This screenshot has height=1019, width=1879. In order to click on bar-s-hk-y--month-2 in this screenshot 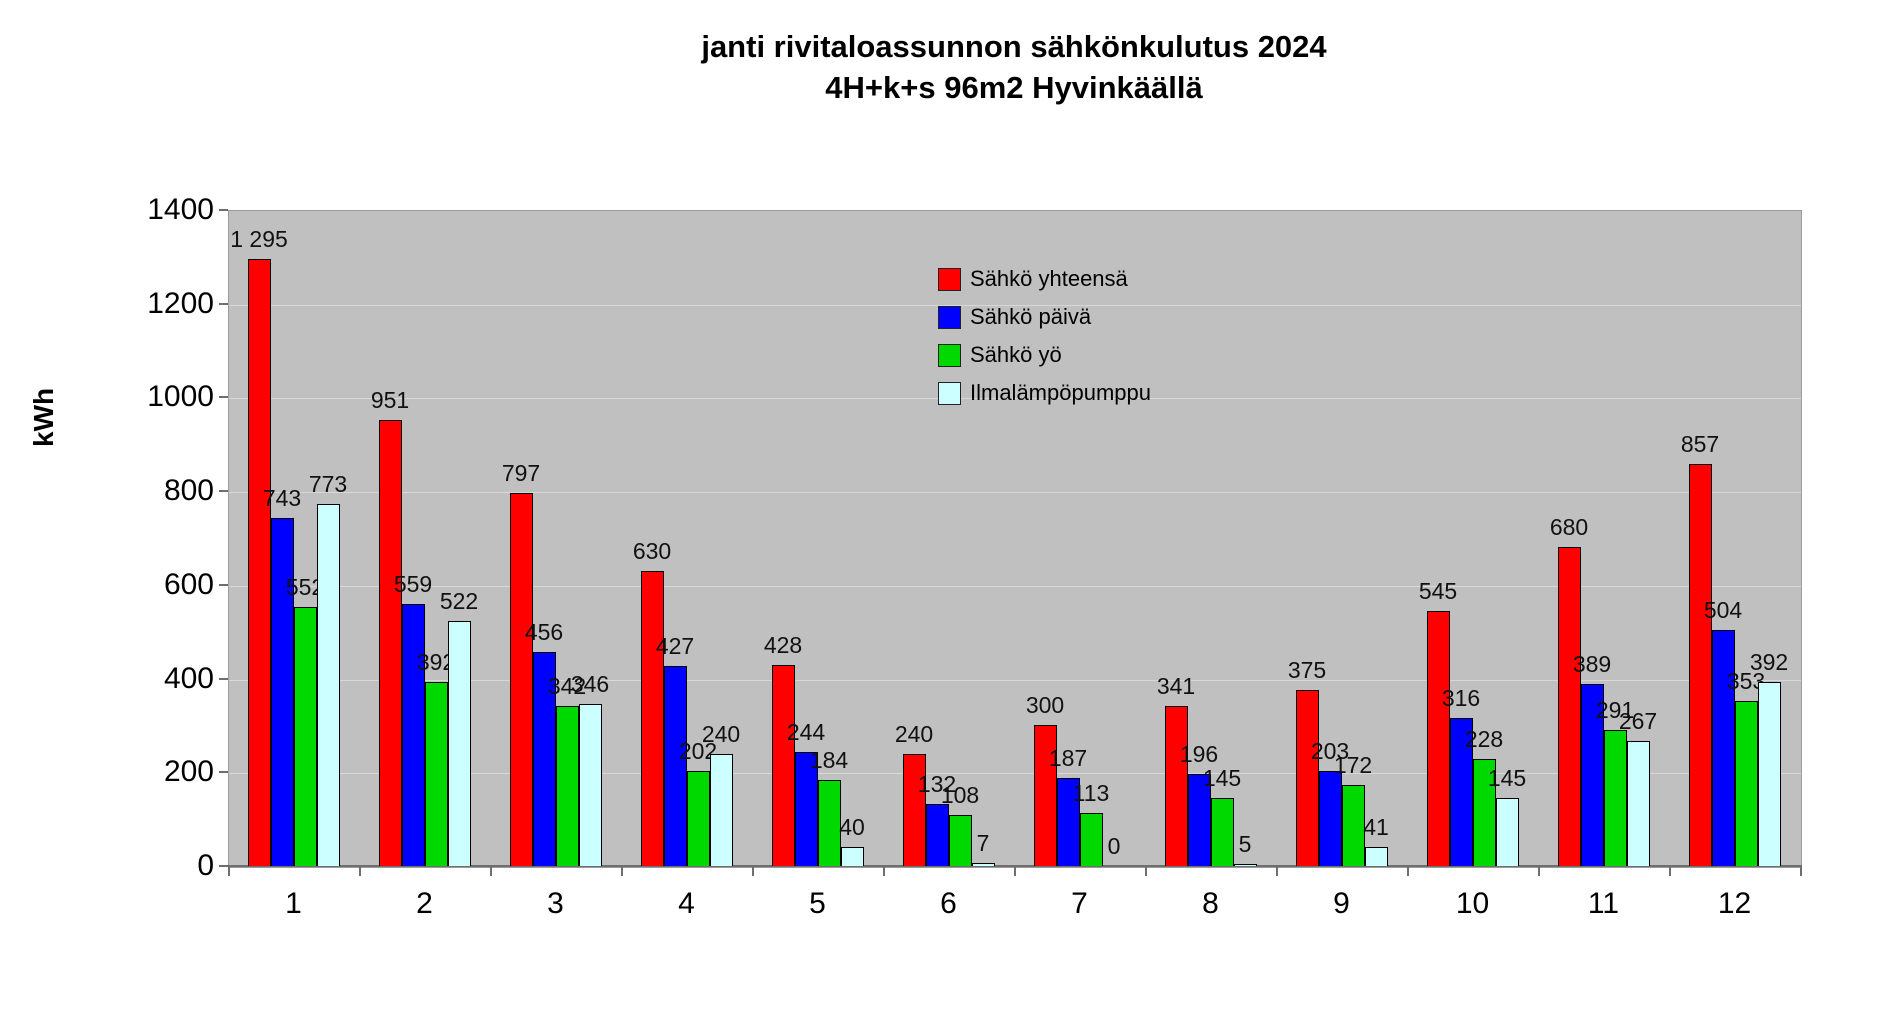, I will do `click(436, 774)`.